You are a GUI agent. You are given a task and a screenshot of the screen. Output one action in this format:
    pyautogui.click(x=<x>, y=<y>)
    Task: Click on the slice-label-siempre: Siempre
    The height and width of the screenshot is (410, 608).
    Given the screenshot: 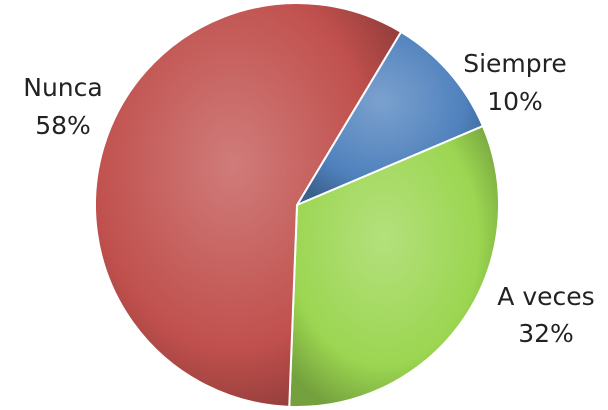 What is the action you would take?
    pyautogui.click(x=515, y=63)
    